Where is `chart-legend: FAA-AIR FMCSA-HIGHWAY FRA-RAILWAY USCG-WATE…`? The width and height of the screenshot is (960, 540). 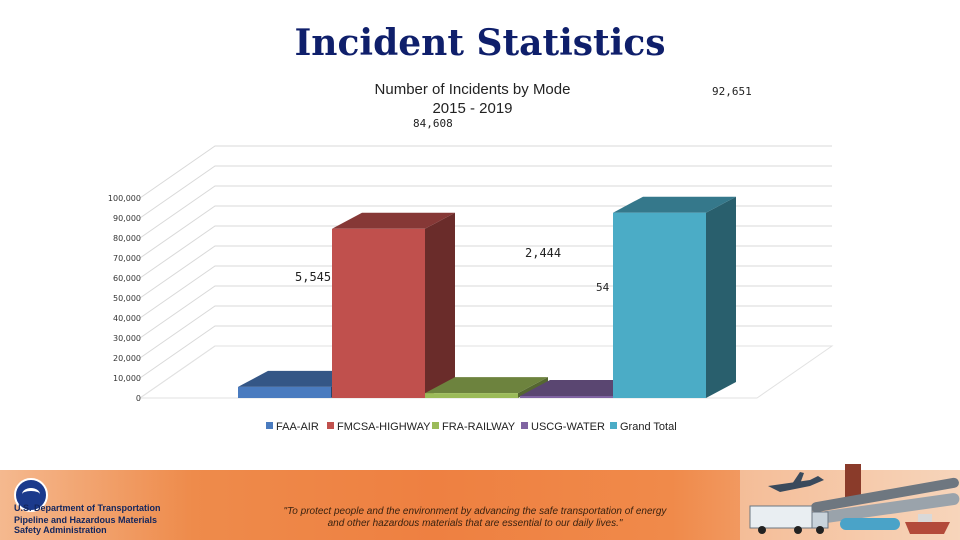 chart-legend: FAA-AIR FMCSA-HIGHWAY FRA-RAILWAY USCG-WATE… is located at coordinates (471, 427).